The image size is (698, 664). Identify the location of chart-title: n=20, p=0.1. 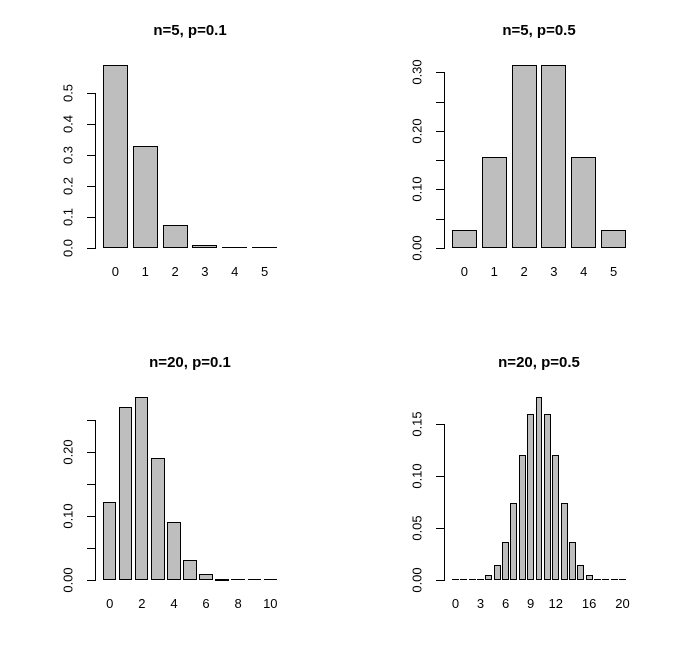
(190, 362).